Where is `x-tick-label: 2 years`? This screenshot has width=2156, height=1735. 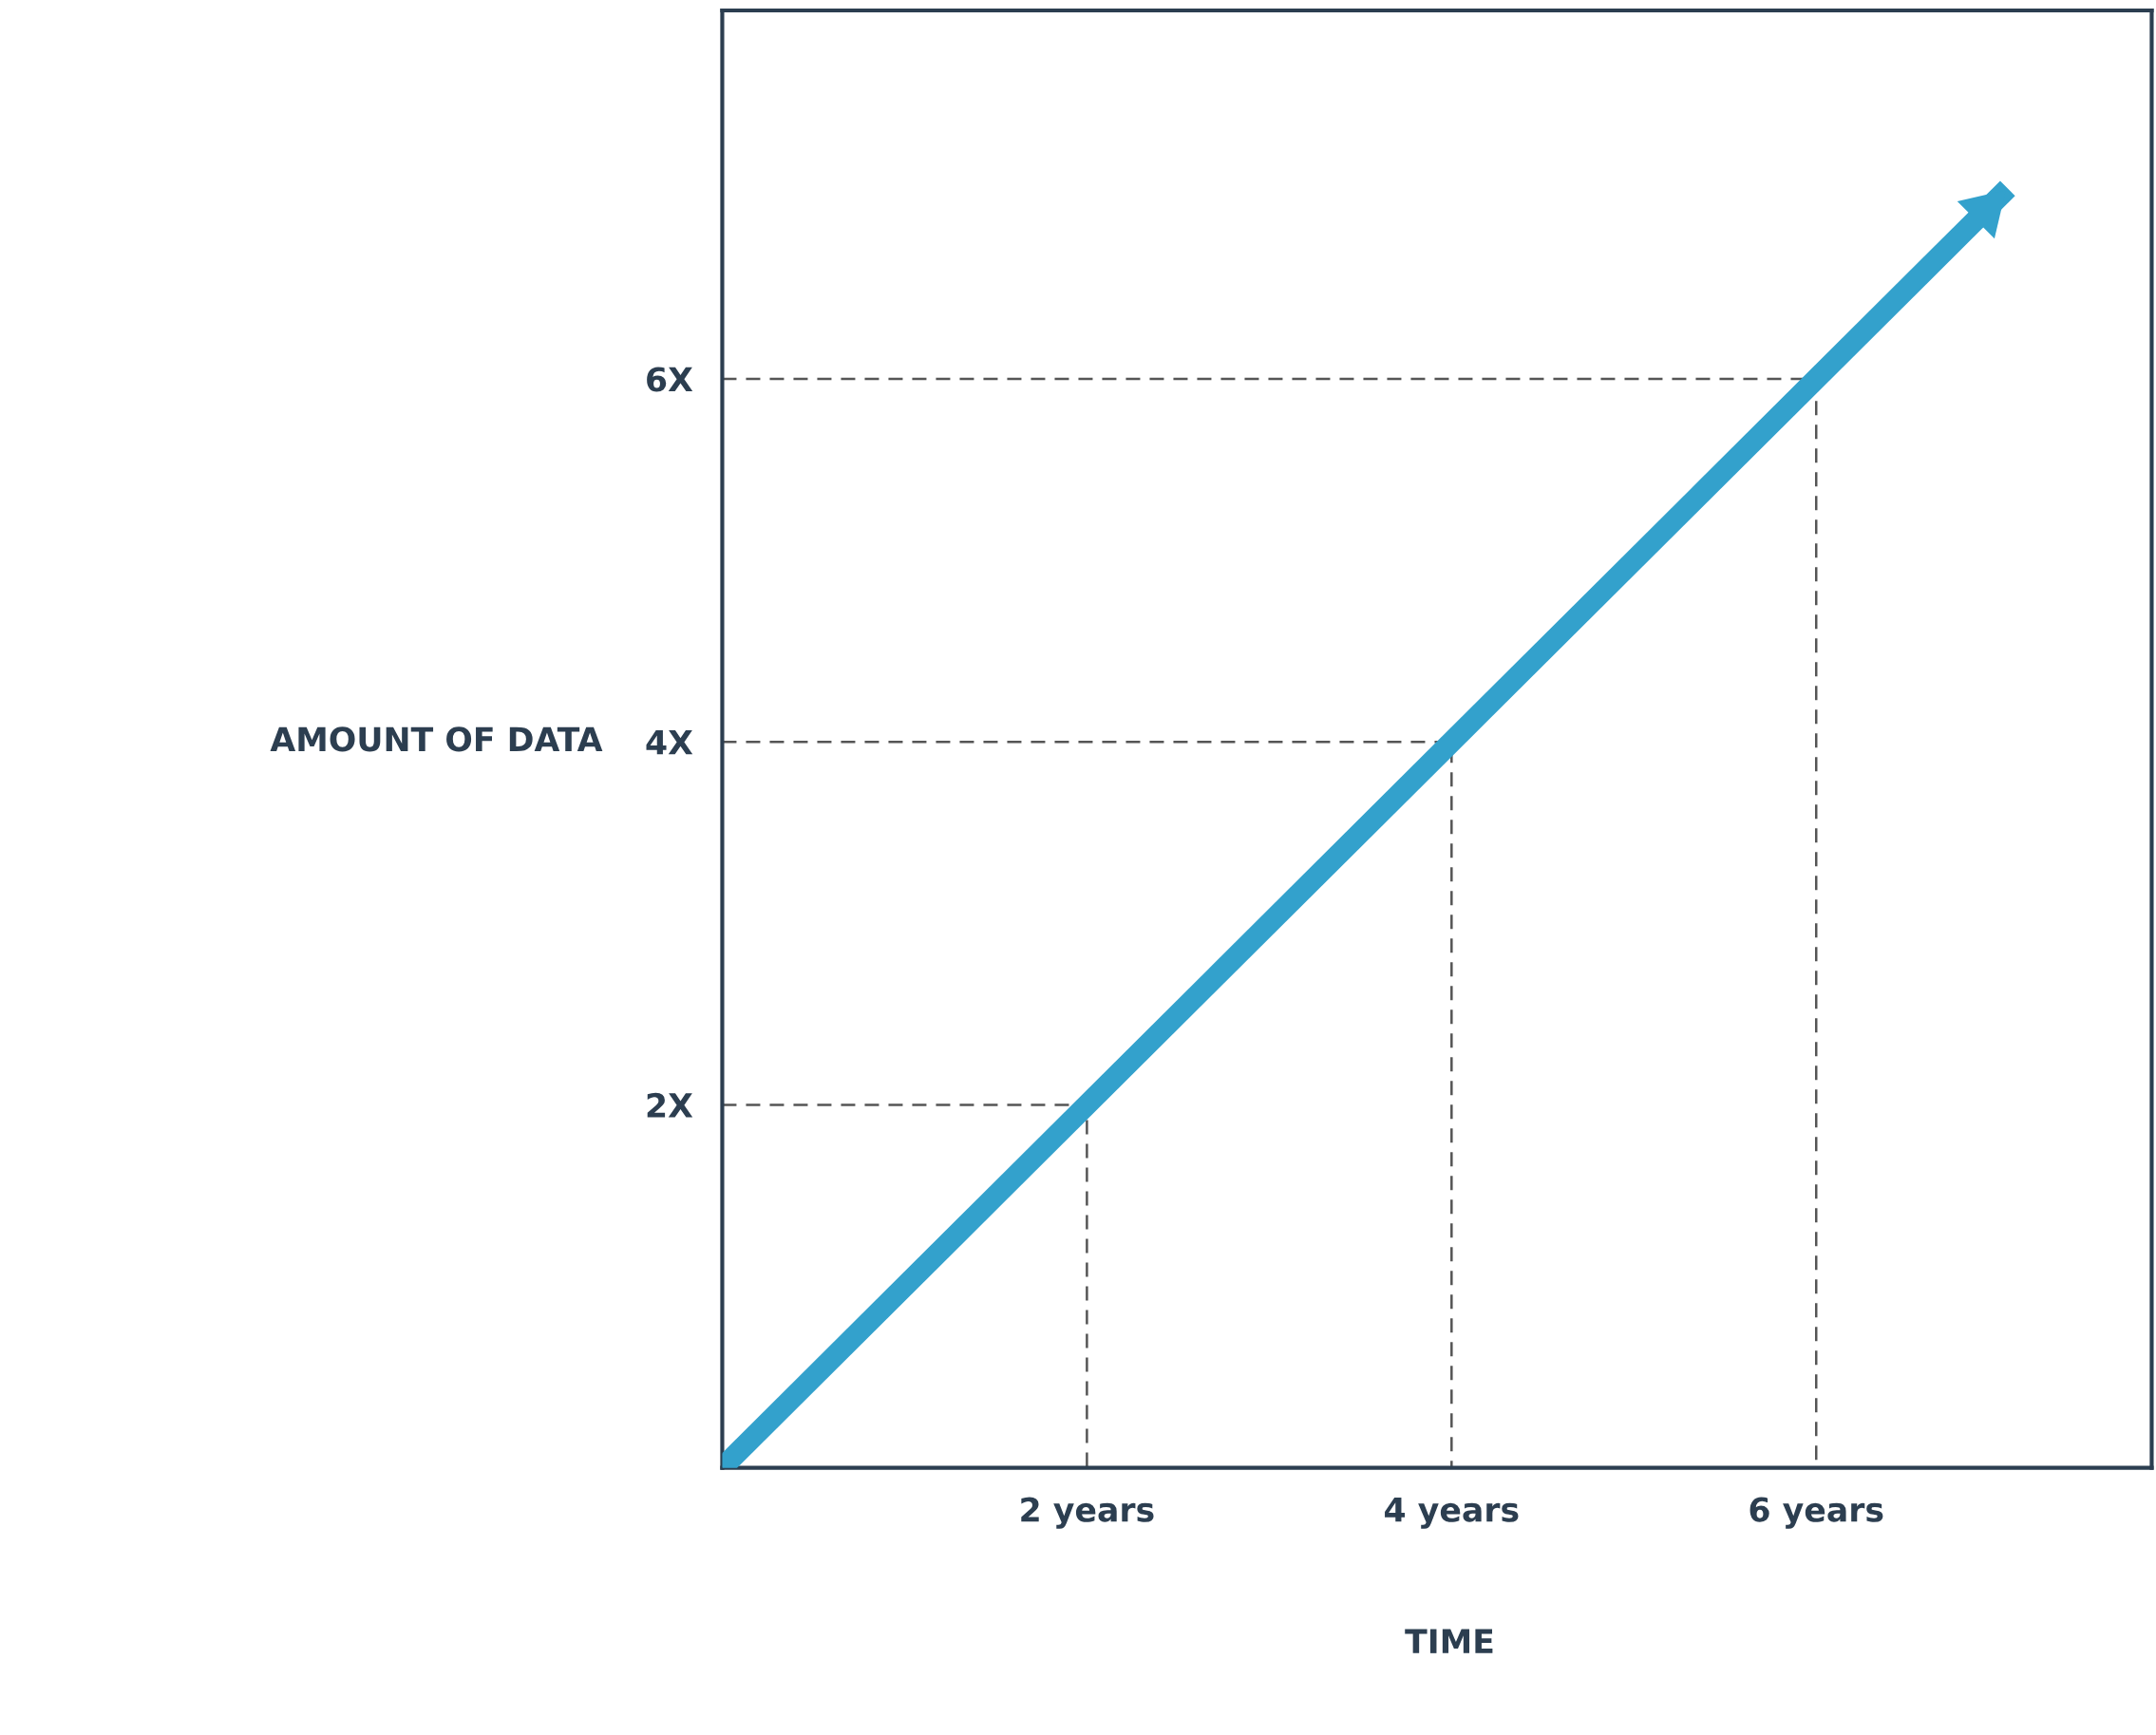 x-tick-label: 2 years is located at coordinates (1087, 1513).